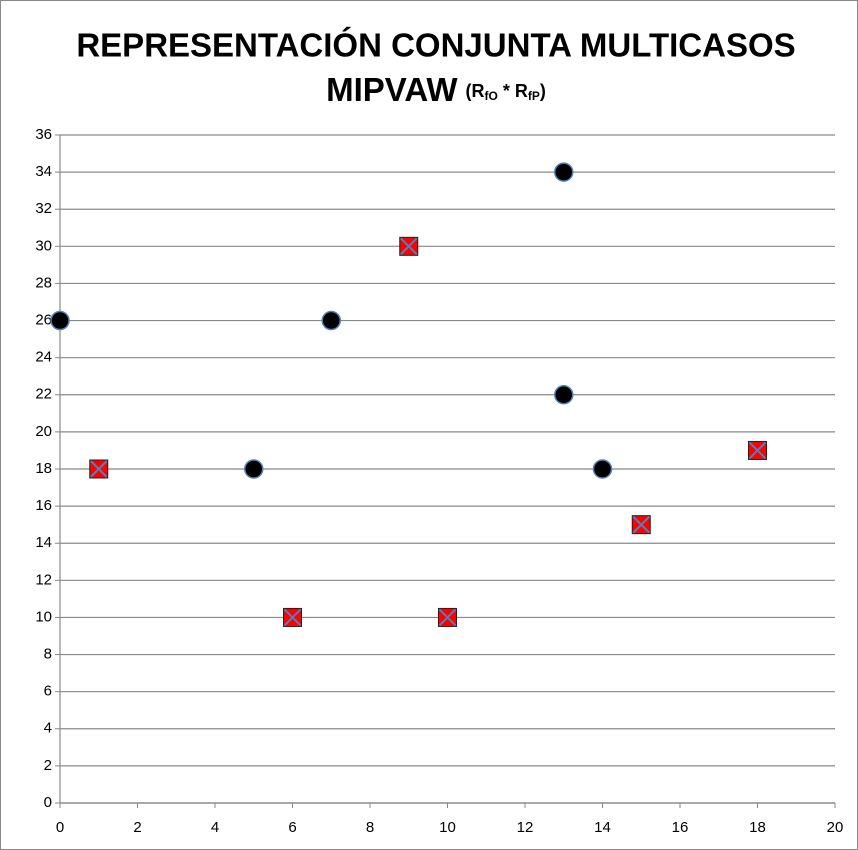 This screenshot has height=850, width=858. I want to click on x-tick-label: 10, so click(447, 827).